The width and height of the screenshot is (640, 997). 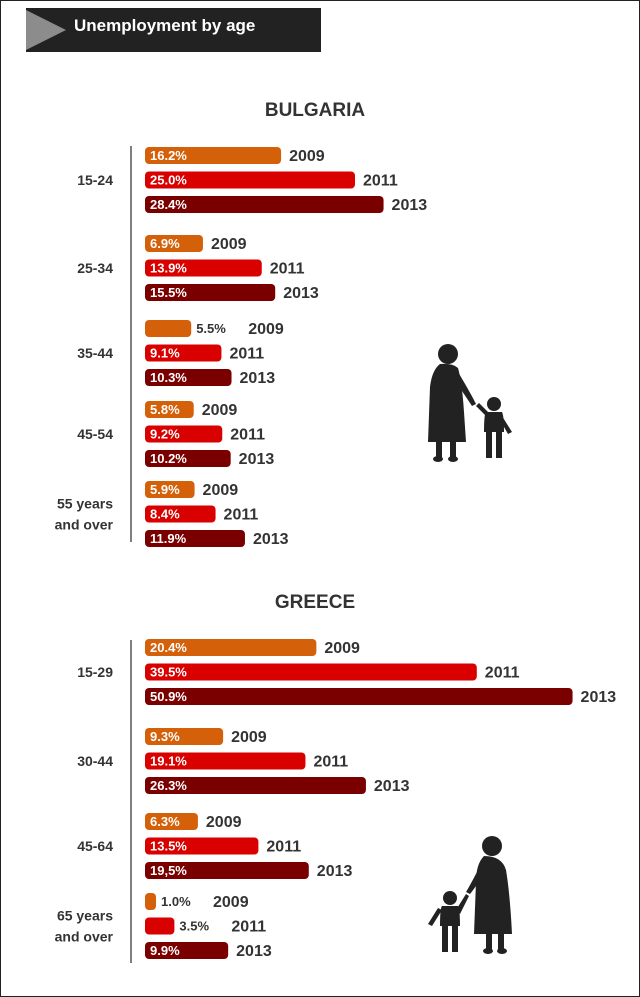 I want to click on age-group-label: 15-24, so click(x=95, y=180).